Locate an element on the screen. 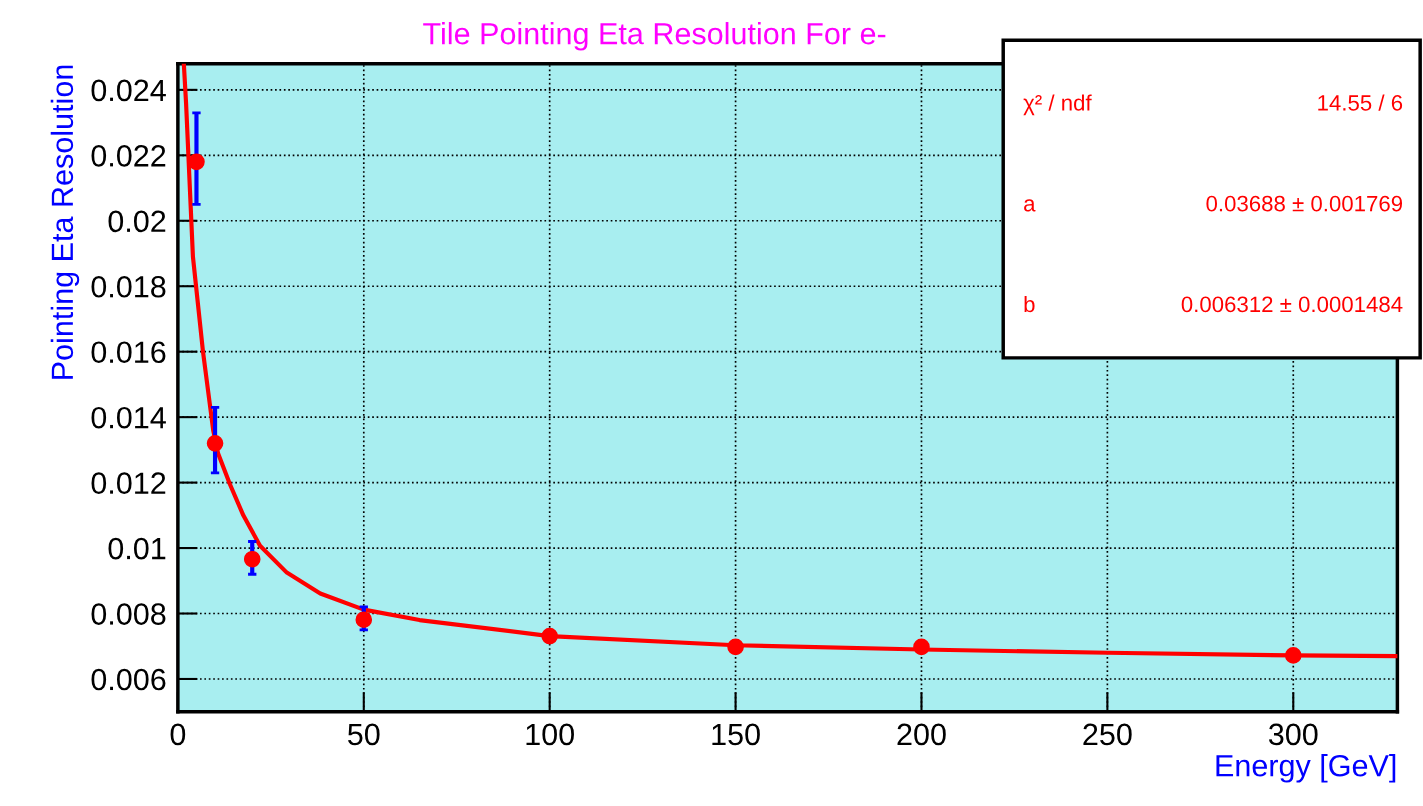  x-axis-title: Energy [GeV] is located at coordinates (1306, 768).